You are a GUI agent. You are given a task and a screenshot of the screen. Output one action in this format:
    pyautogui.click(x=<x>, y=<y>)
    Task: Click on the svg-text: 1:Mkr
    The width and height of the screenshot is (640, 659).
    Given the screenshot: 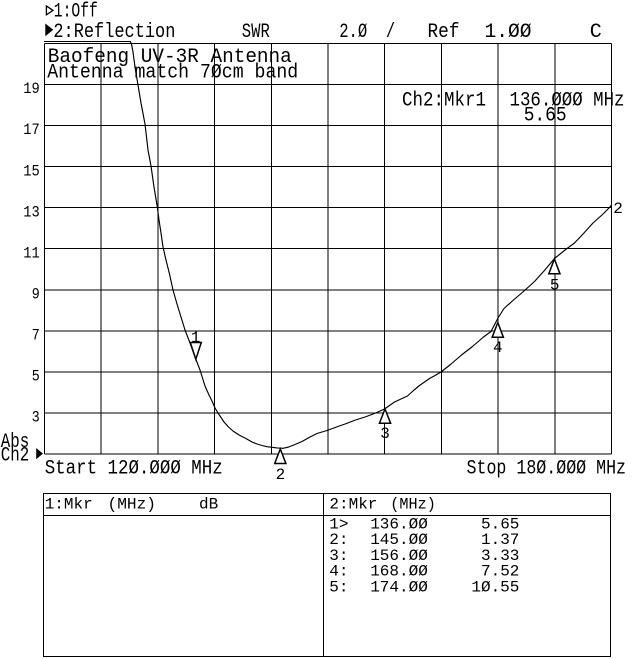 What is the action you would take?
    pyautogui.click(x=69, y=504)
    